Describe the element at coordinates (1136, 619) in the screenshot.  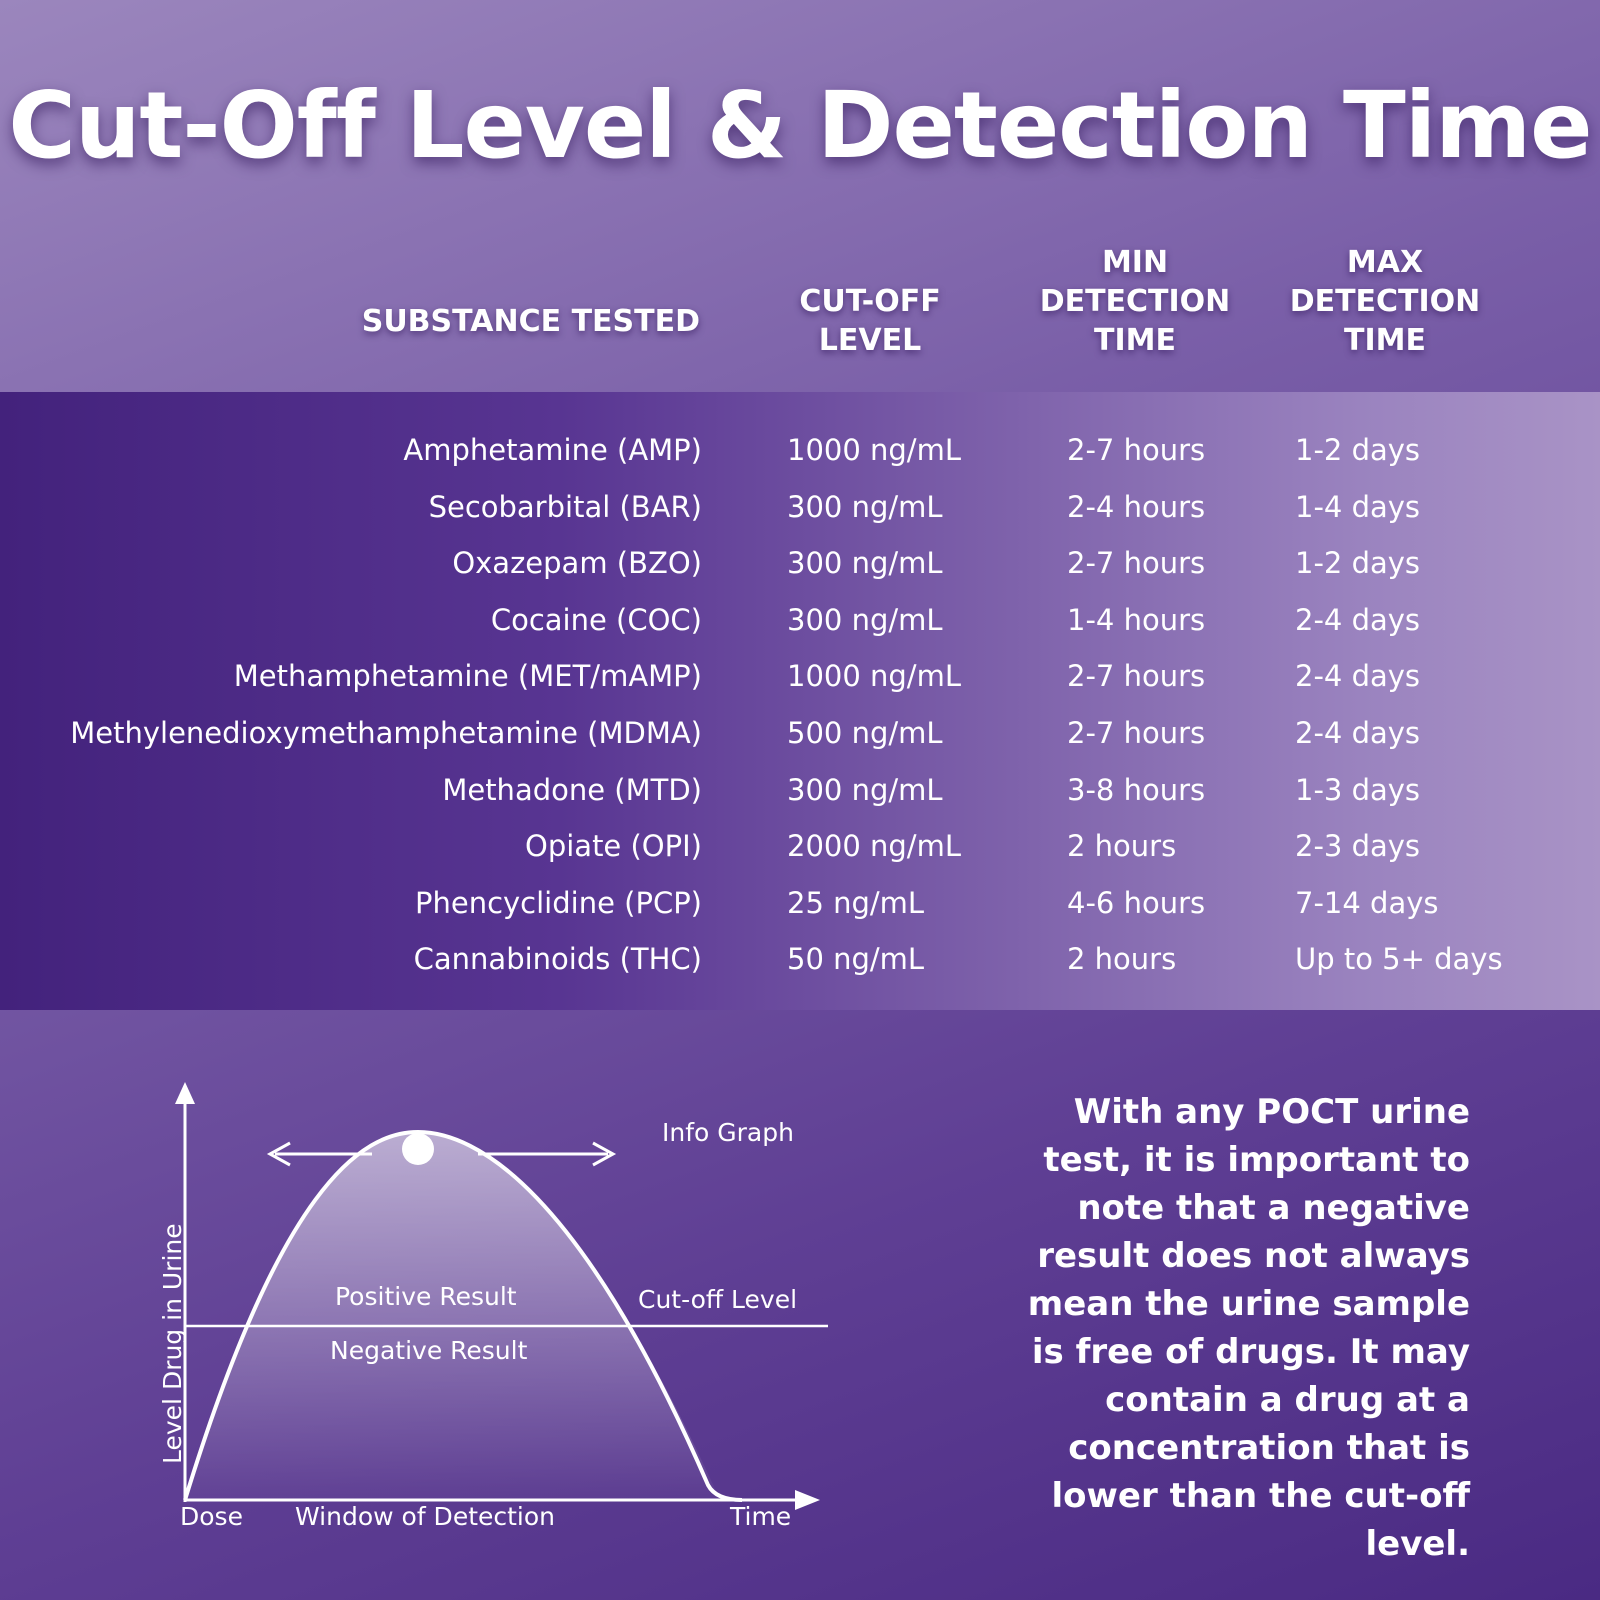
I see `min-time-cell: 1-4 hours` at that location.